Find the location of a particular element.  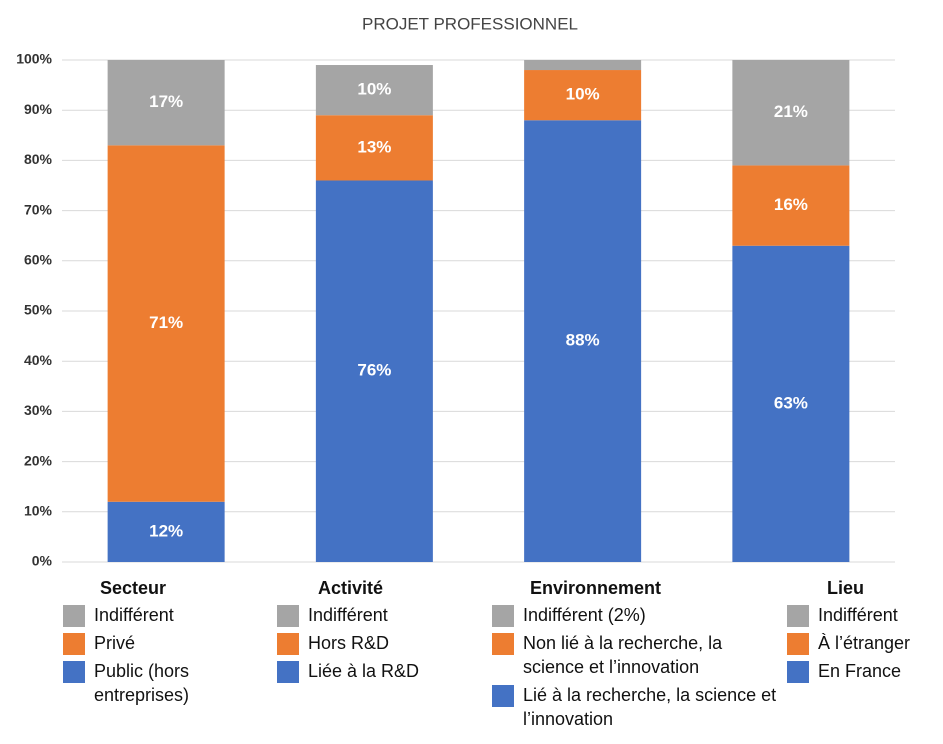

value-label: 13% is located at coordinates (374, 146).